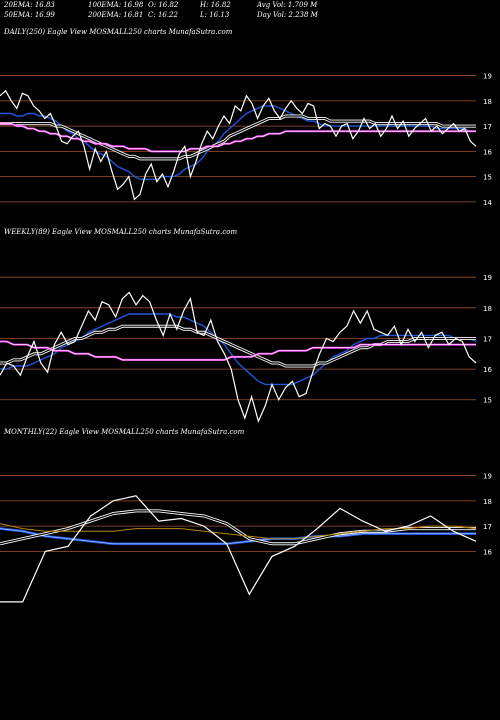 This screenshot has width=500, height=720. Describe the element at coordinates (238, 549) in the screenshot. I see `monthly-price-line` at that location.